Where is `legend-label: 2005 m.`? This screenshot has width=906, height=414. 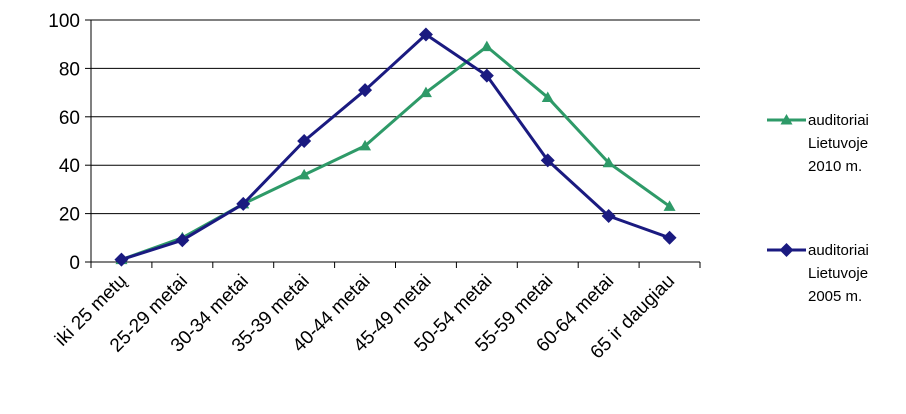 legend-label: 2005 m. is located at coordinates (835, 296).